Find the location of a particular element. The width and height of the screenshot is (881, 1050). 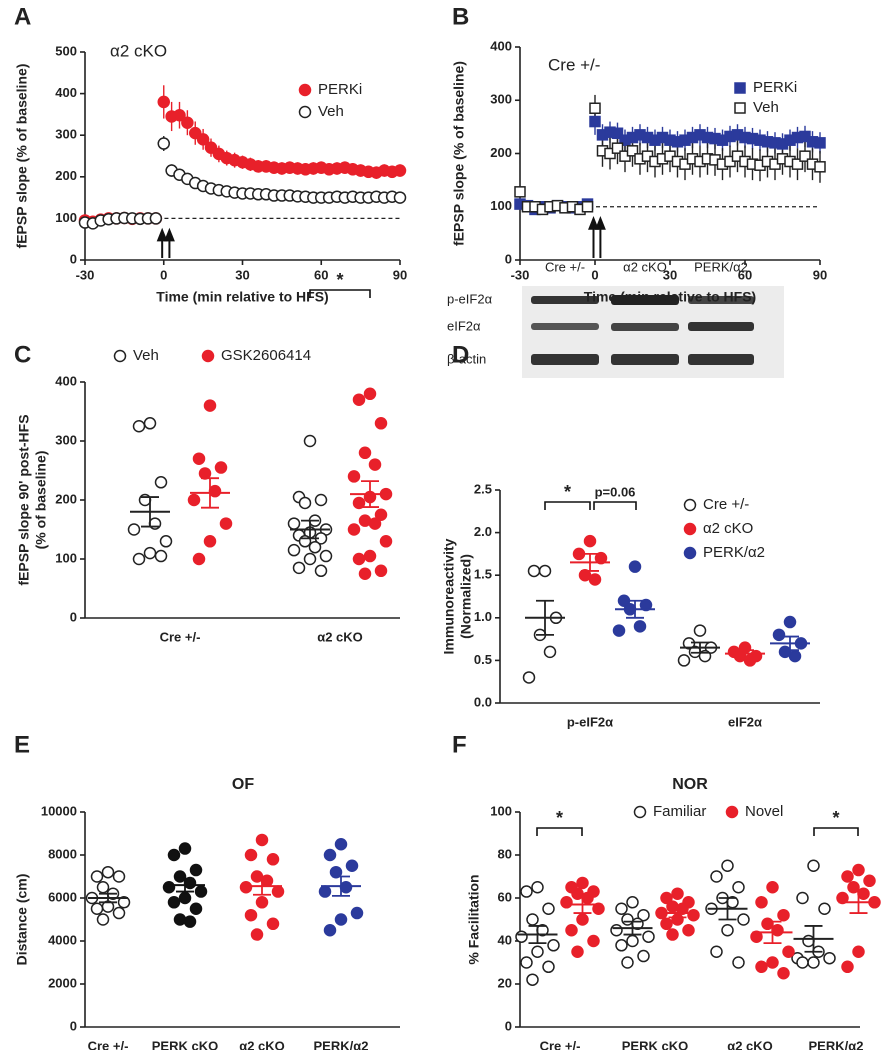

x-axis-label: Time (min relative to HFS) is located at coordinates (242, 297).